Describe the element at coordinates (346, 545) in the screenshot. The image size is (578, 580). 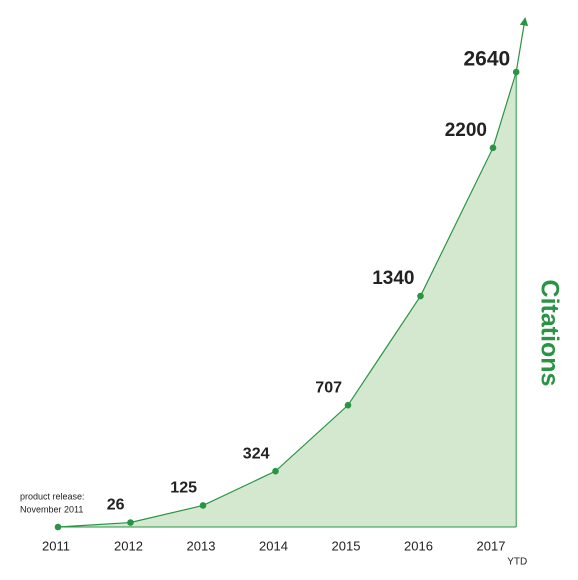
I see `x-tick-label: 2015` at that location.